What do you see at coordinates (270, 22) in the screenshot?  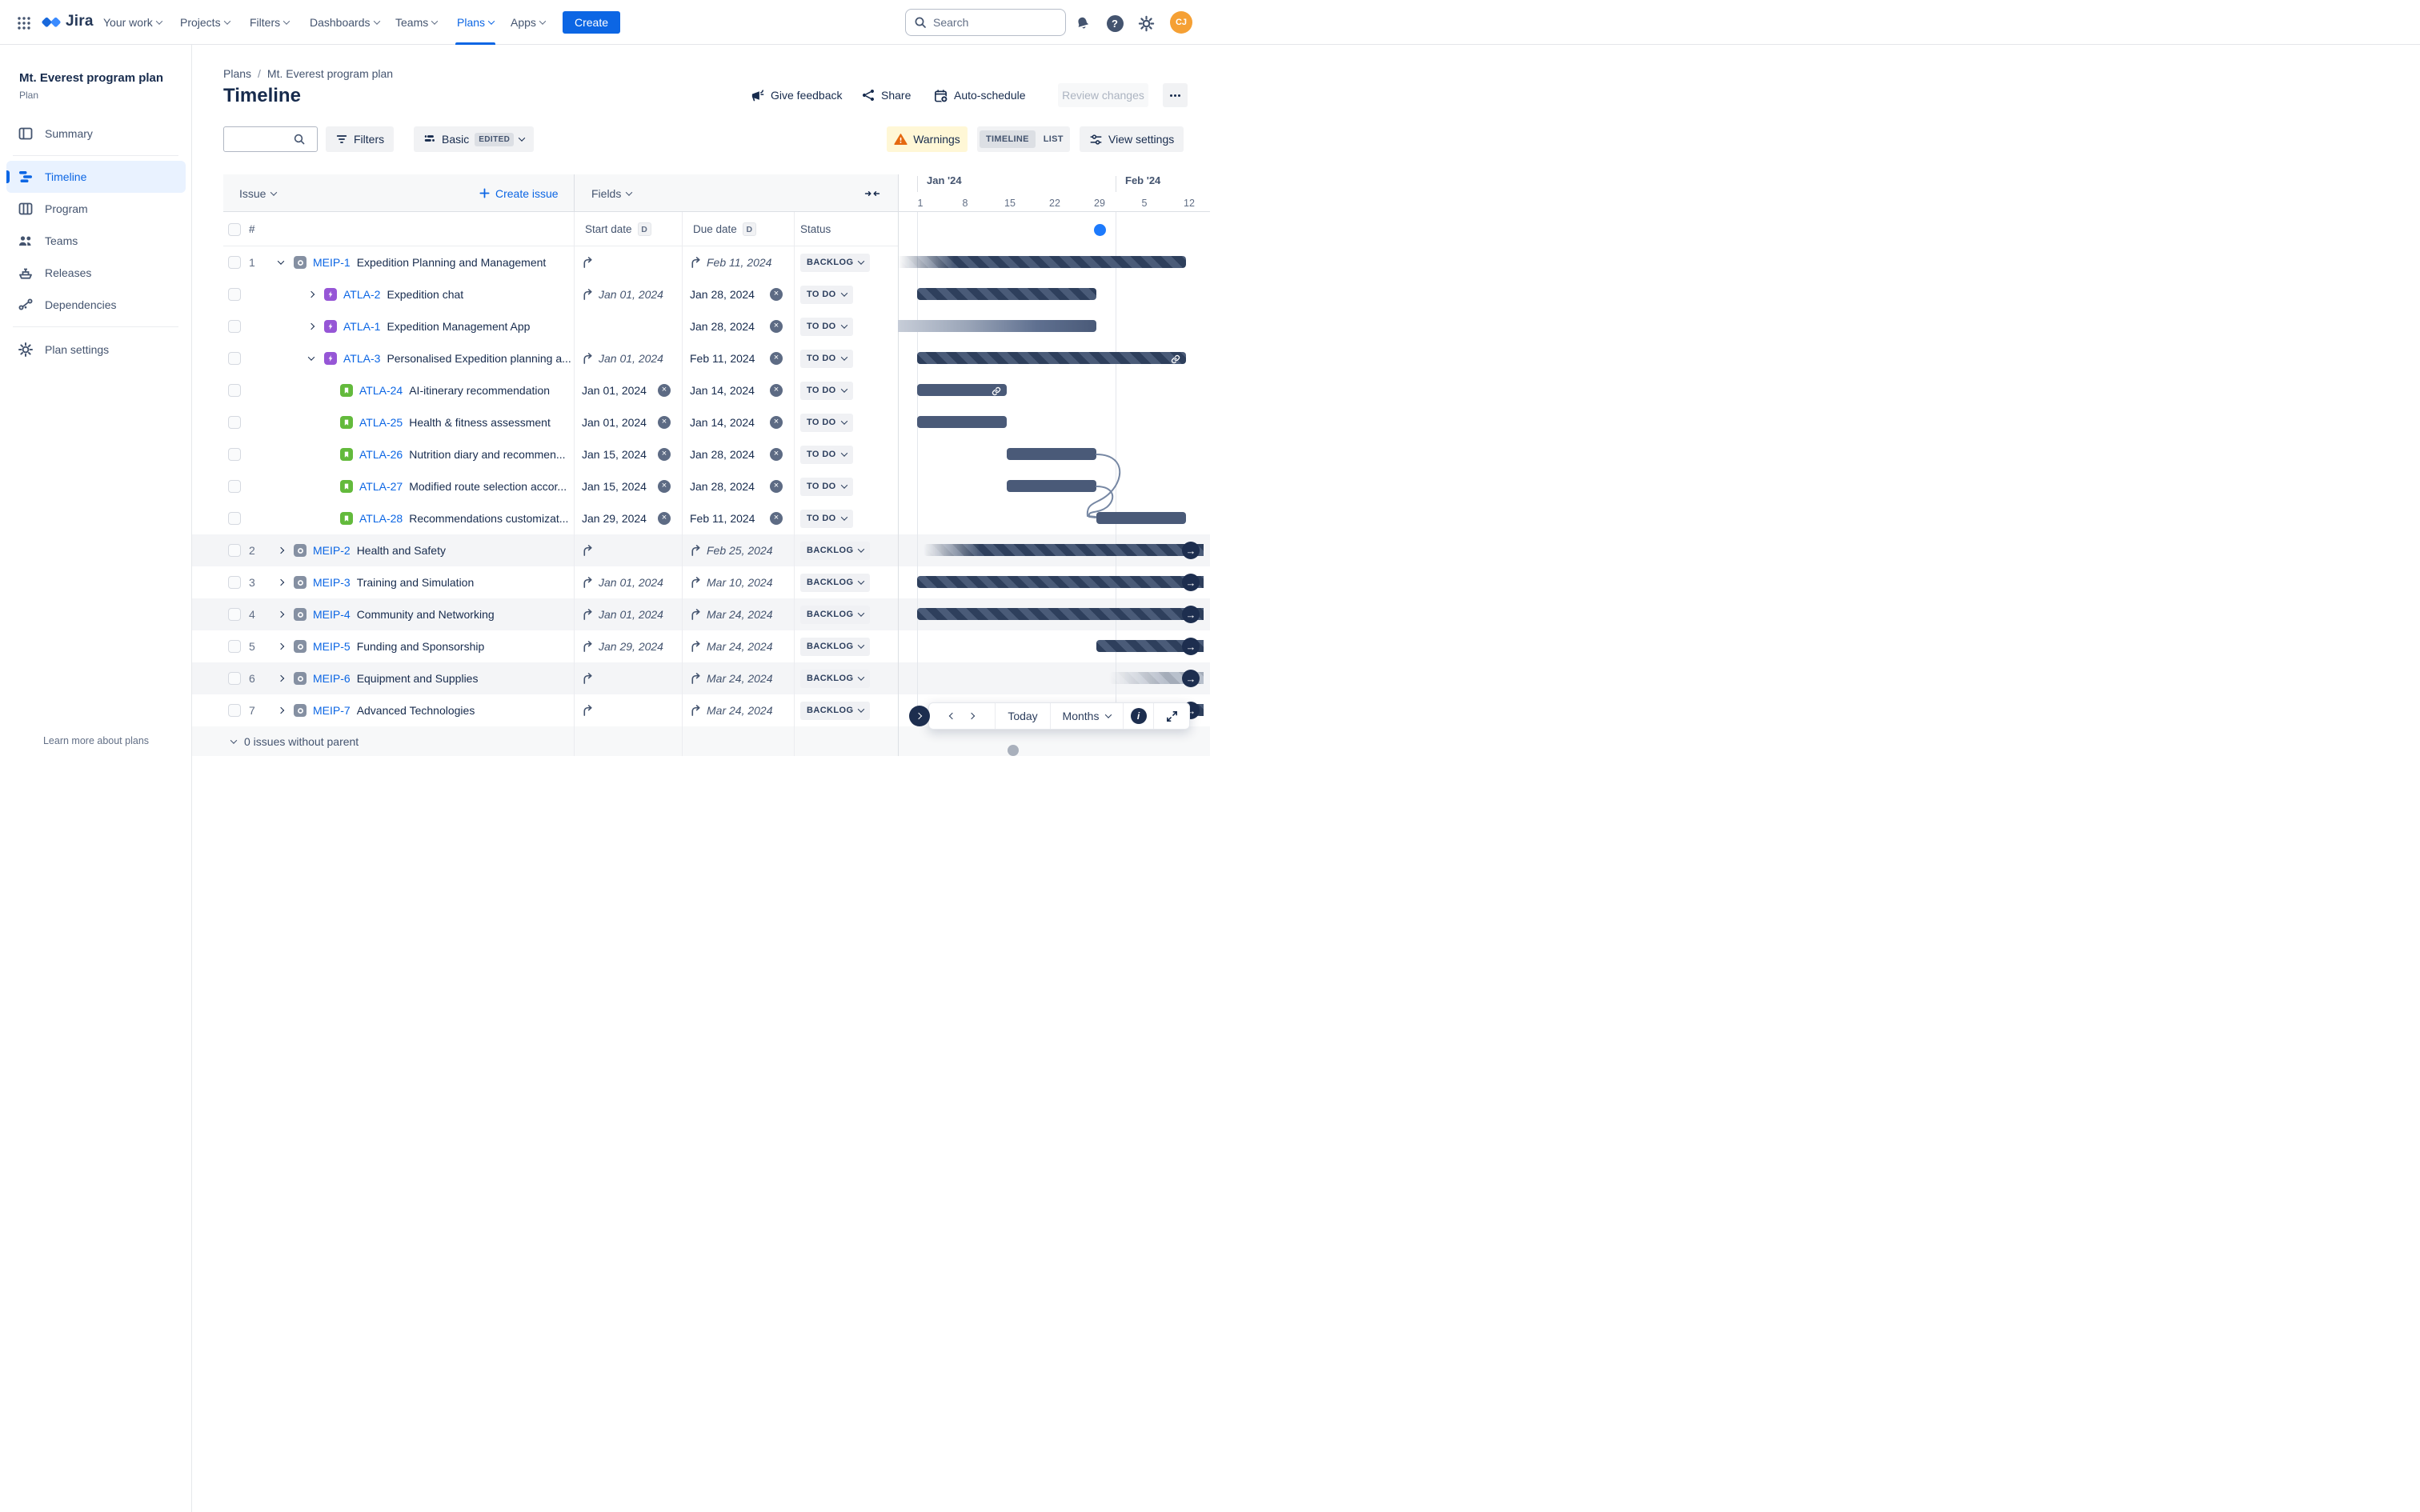 I see `nav-item-filters: Filters` at bounding box center [270, 22].